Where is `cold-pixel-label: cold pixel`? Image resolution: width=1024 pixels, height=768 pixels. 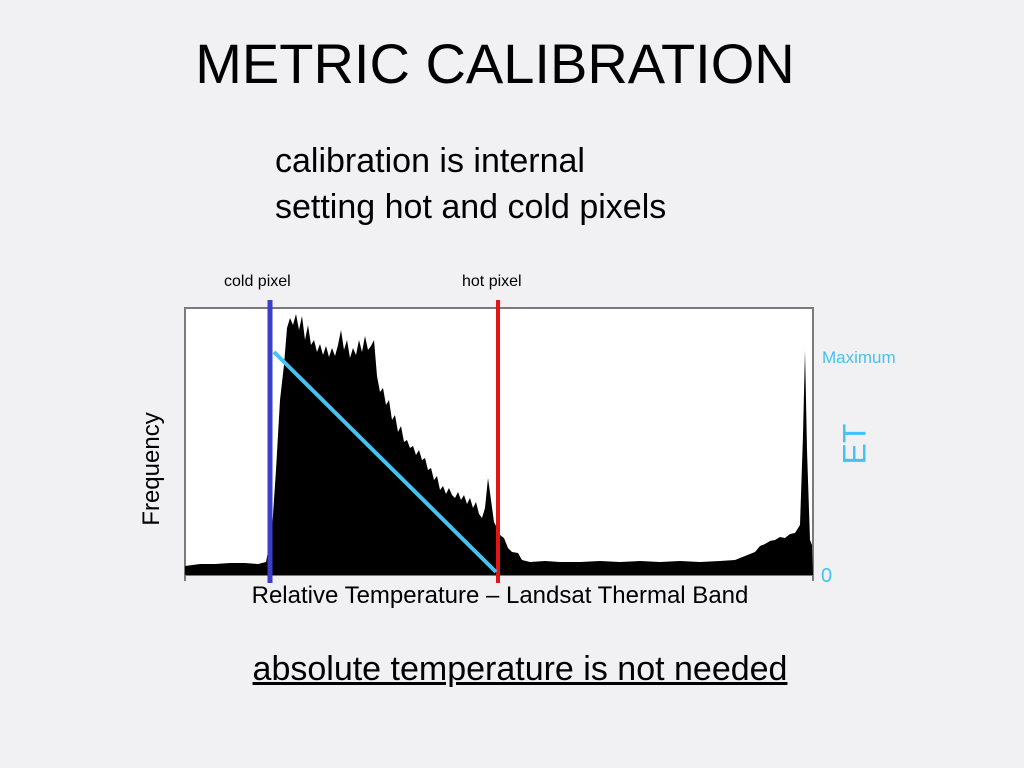
cold-pixel-label: cold pixel is located at coordinates (257, 281).